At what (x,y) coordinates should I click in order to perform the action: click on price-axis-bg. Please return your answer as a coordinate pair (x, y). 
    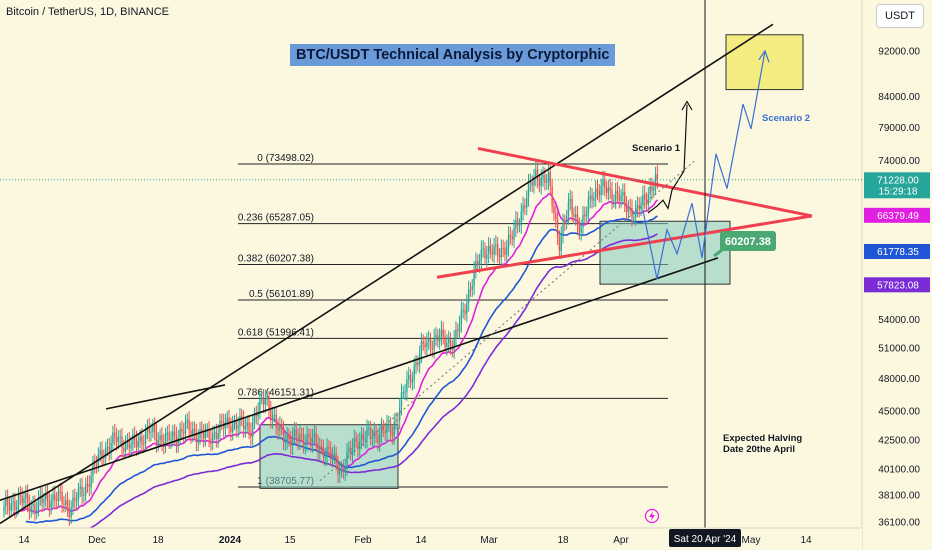
    Looking at the image, I should click on (897, 275).